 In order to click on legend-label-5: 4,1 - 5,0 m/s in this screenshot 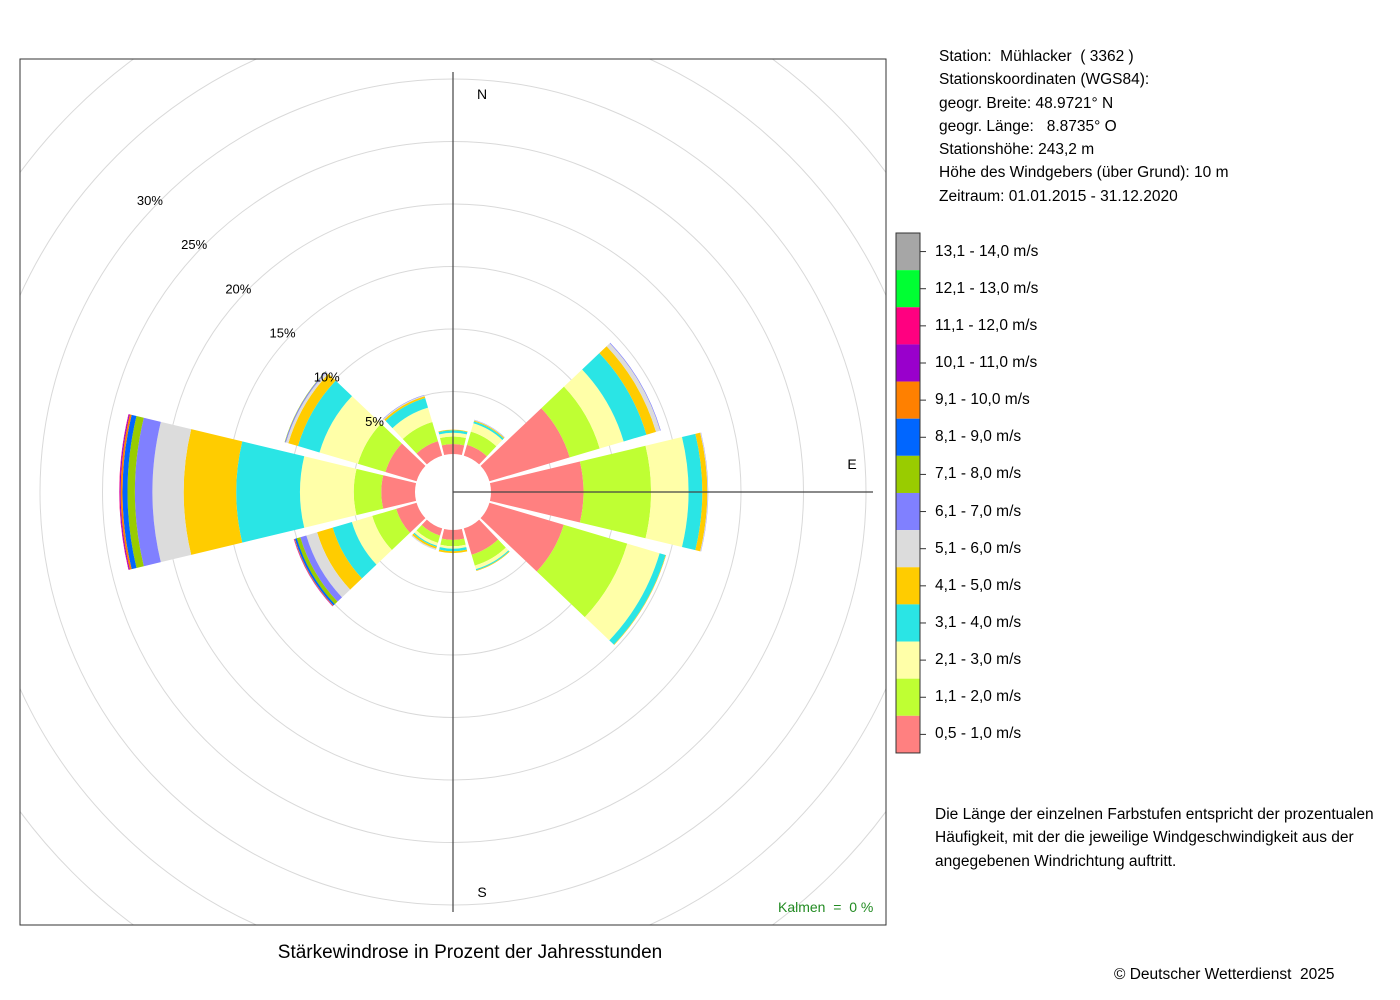, I will do `click(978, 585)`.